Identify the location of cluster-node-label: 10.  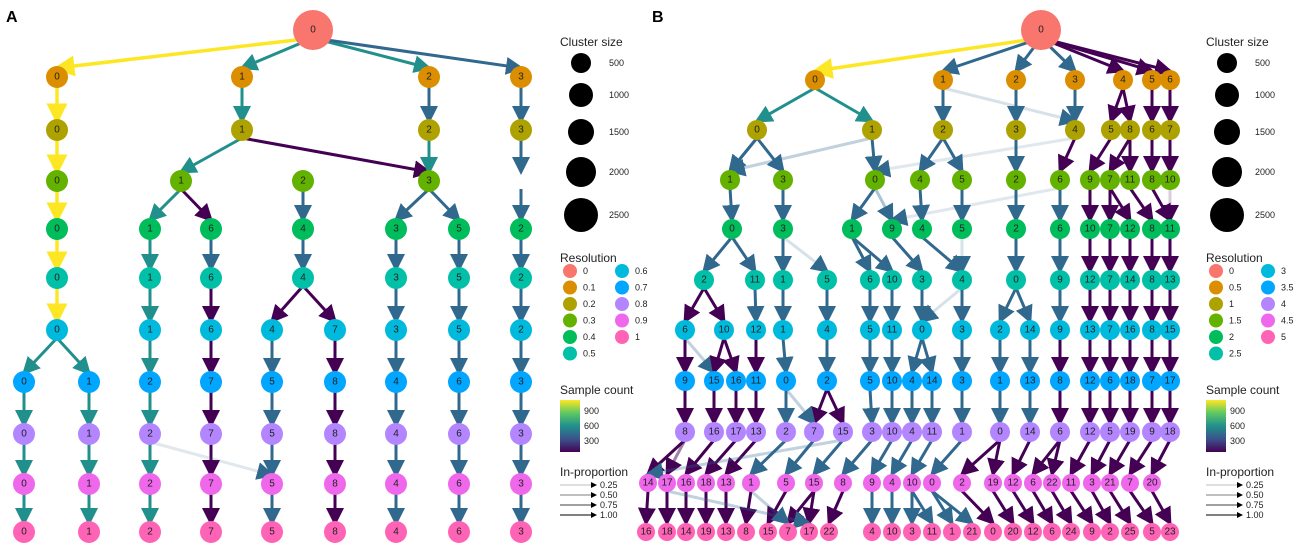
(892, 432).